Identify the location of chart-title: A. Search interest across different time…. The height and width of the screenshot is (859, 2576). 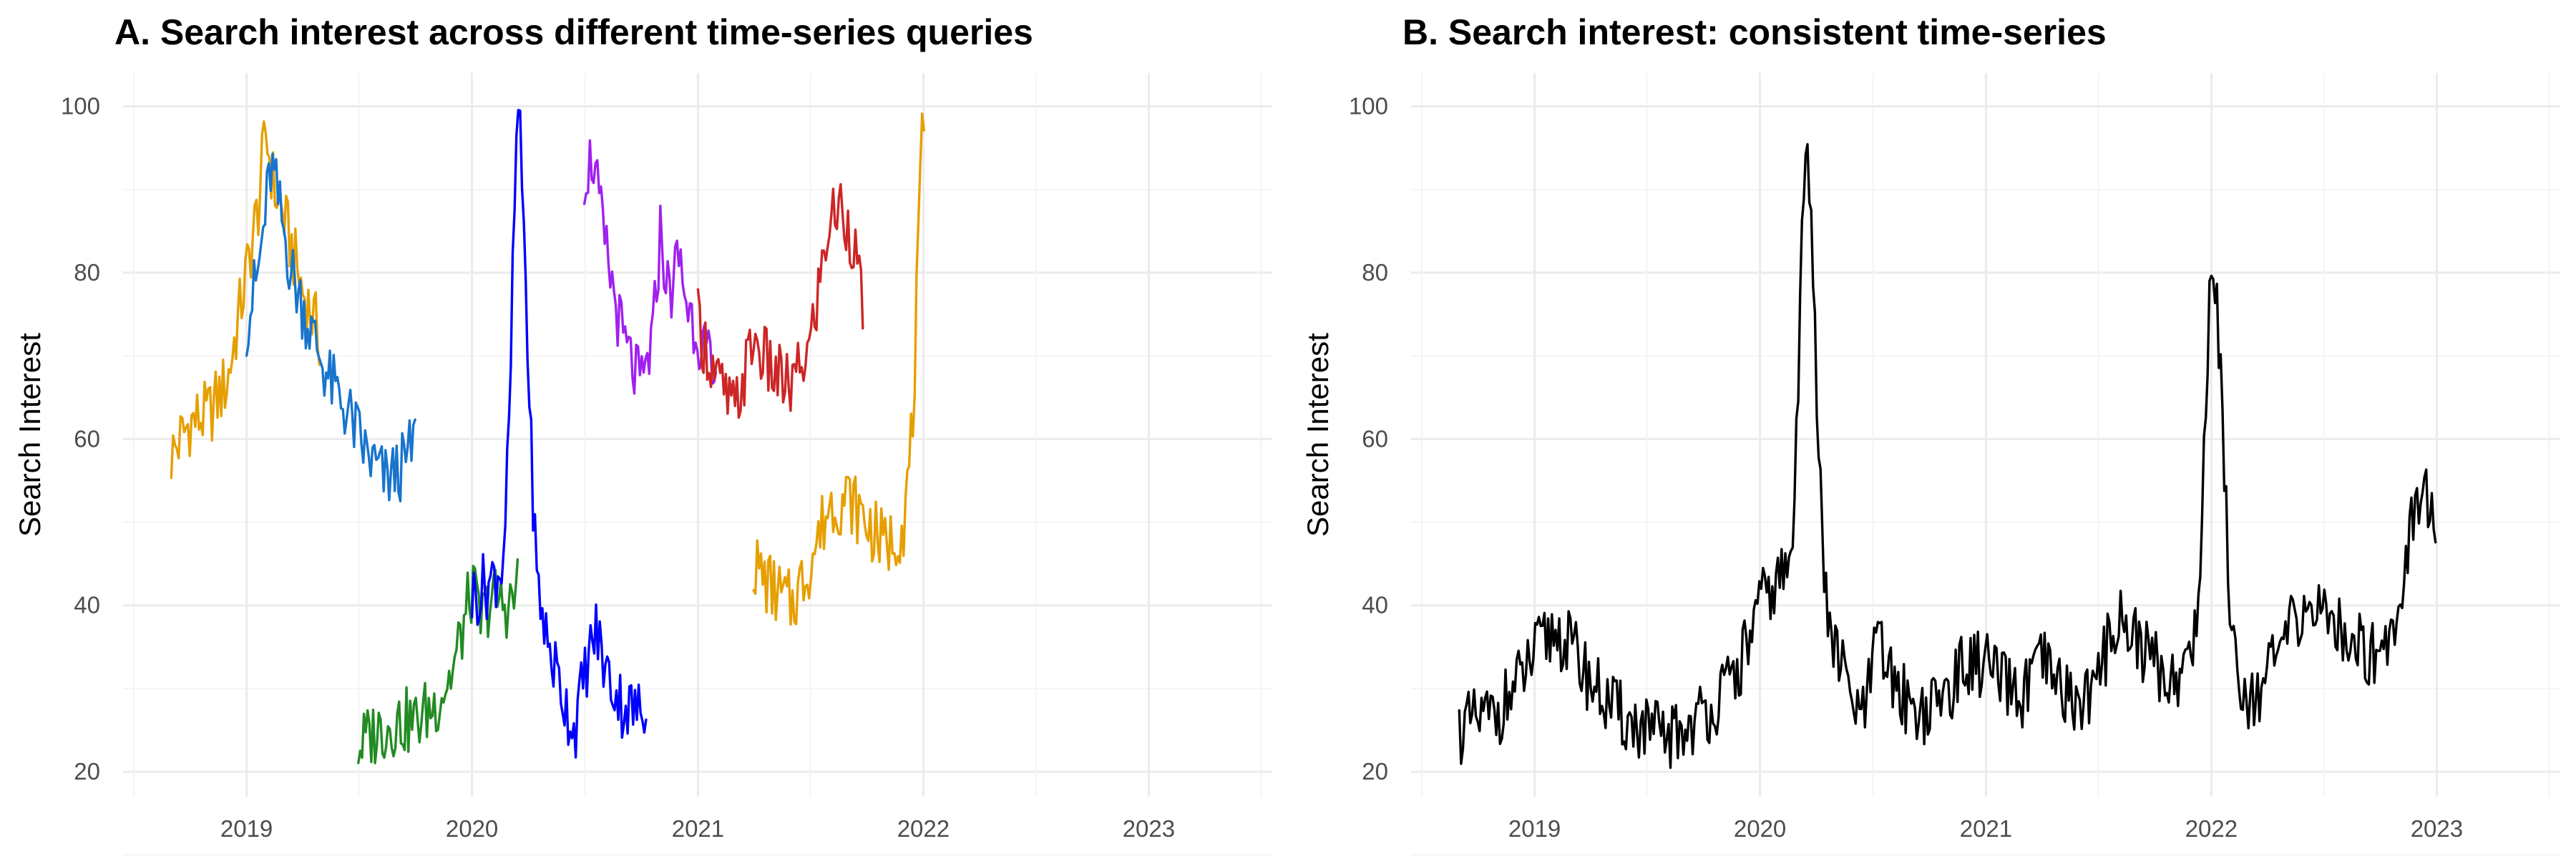
(573, 32).